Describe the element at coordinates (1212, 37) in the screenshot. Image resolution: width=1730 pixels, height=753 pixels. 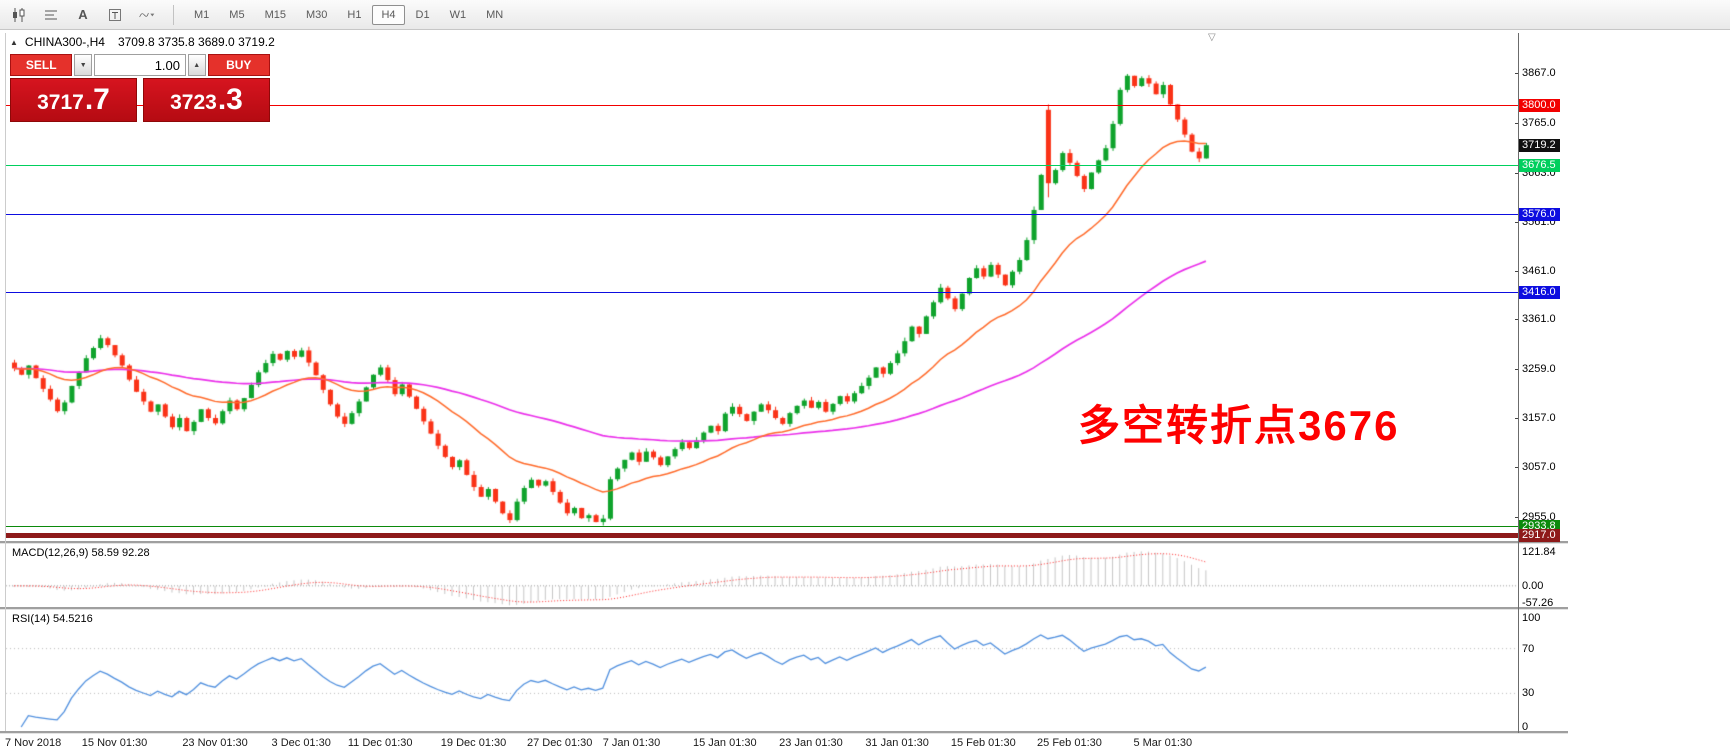
I see `chart-shift-marker: ▽` at that location.